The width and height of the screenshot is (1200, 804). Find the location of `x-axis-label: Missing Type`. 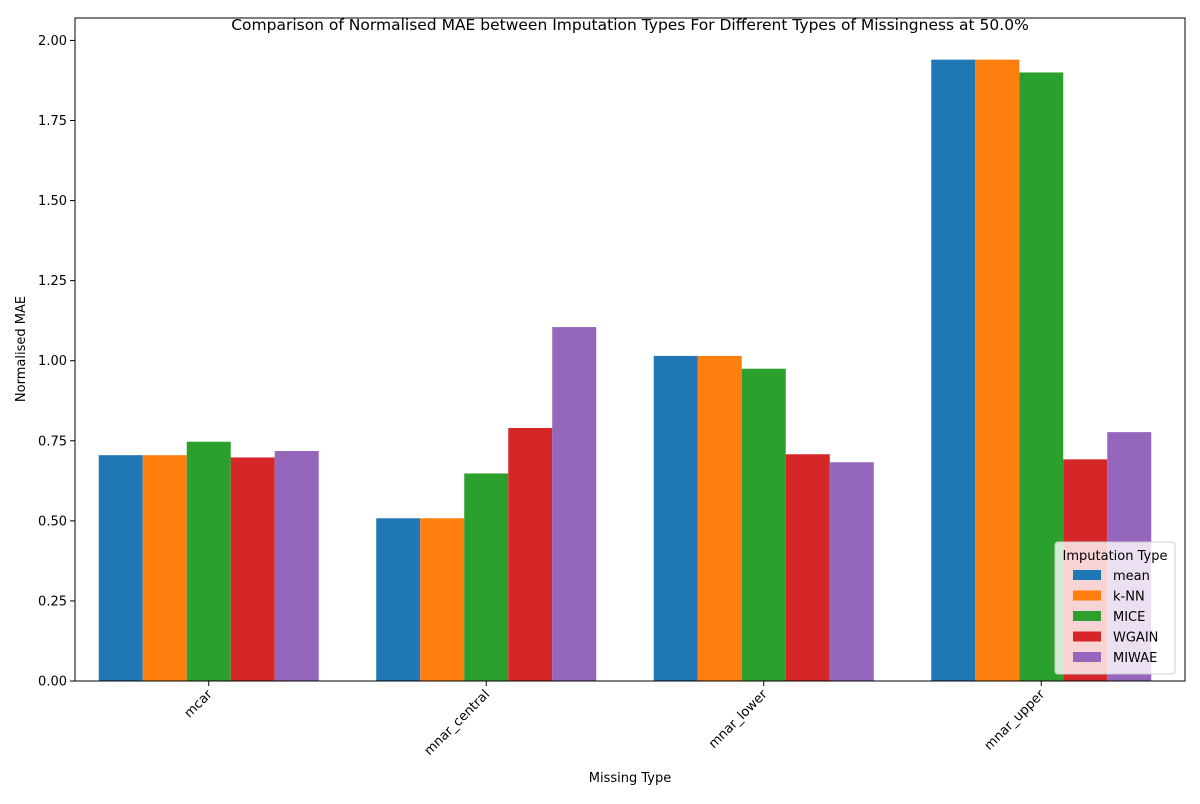

x-axis-label: Missing Type is located at coordinates (630, 778).